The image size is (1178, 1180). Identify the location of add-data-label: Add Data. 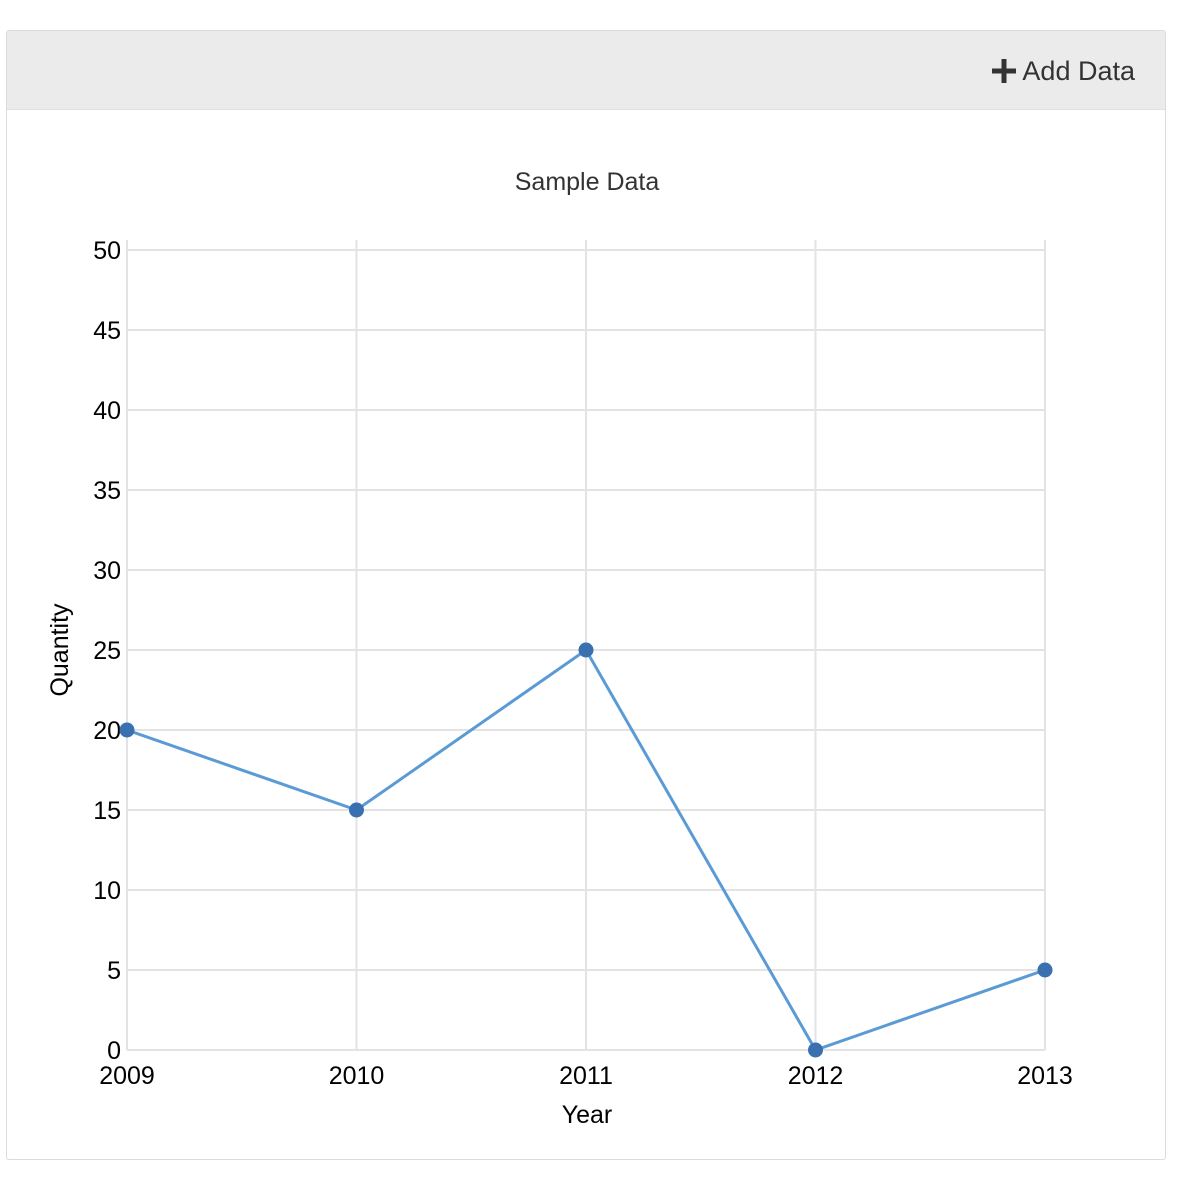
(1078, 70).